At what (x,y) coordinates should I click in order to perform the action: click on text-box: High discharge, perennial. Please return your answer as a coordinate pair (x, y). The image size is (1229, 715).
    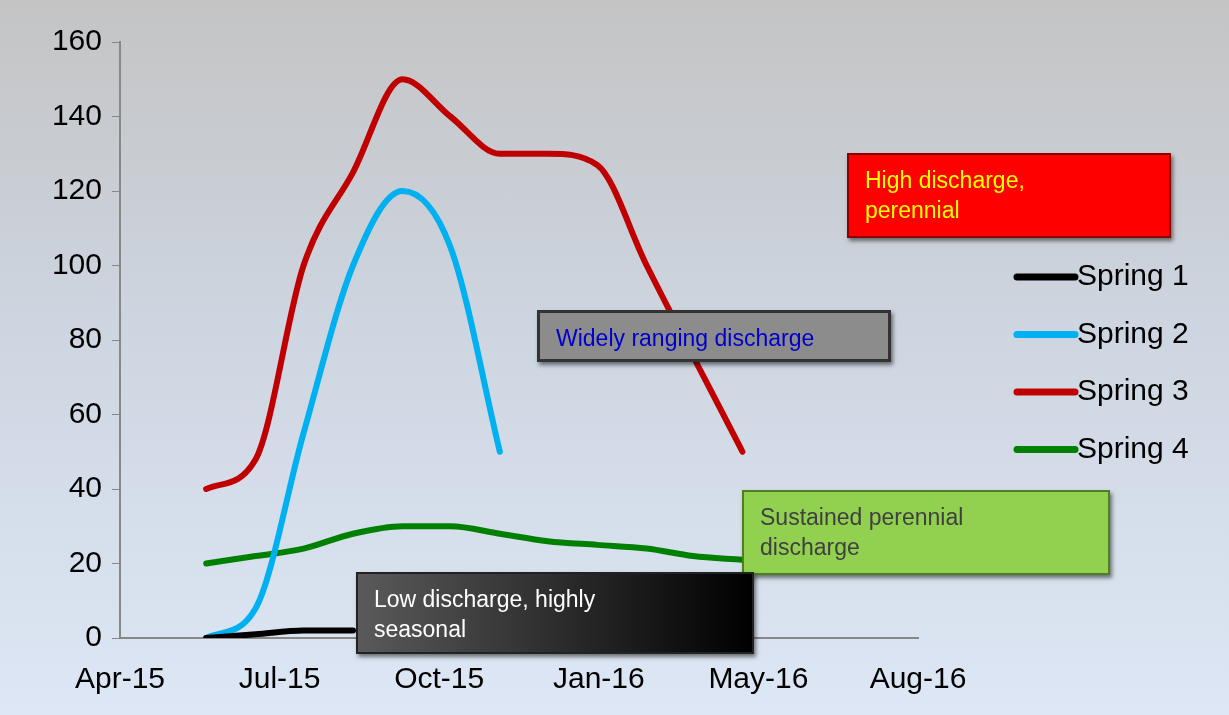
    Looking at the image, I should click on (1009, 195).